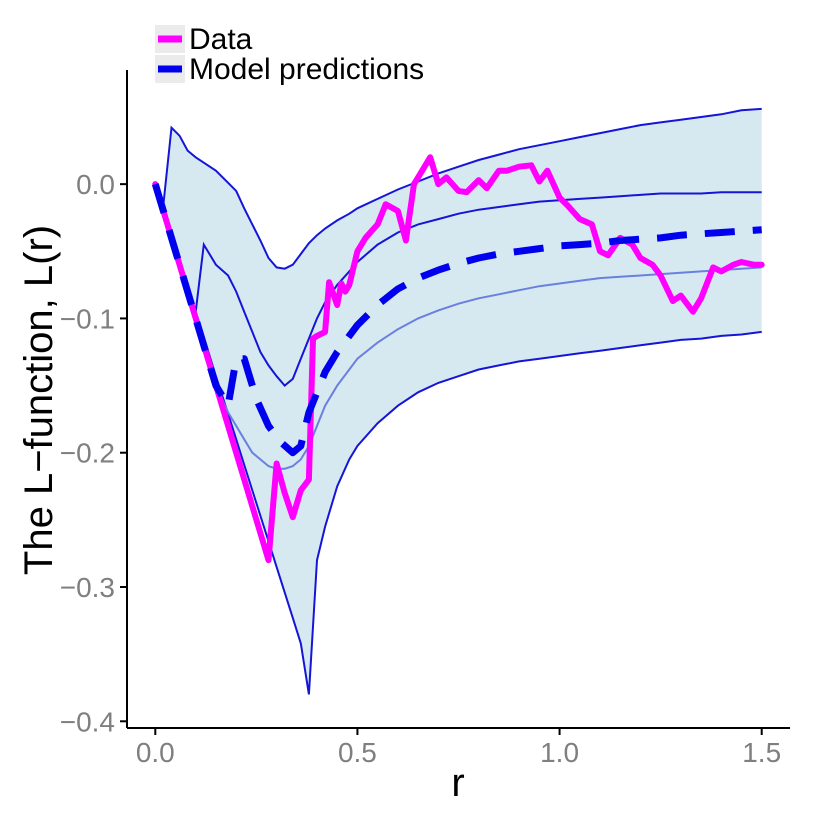  Describe the element at coordinates (306, 69) in the screenshot. I see `legend-label-model: Model predictions` at that location.